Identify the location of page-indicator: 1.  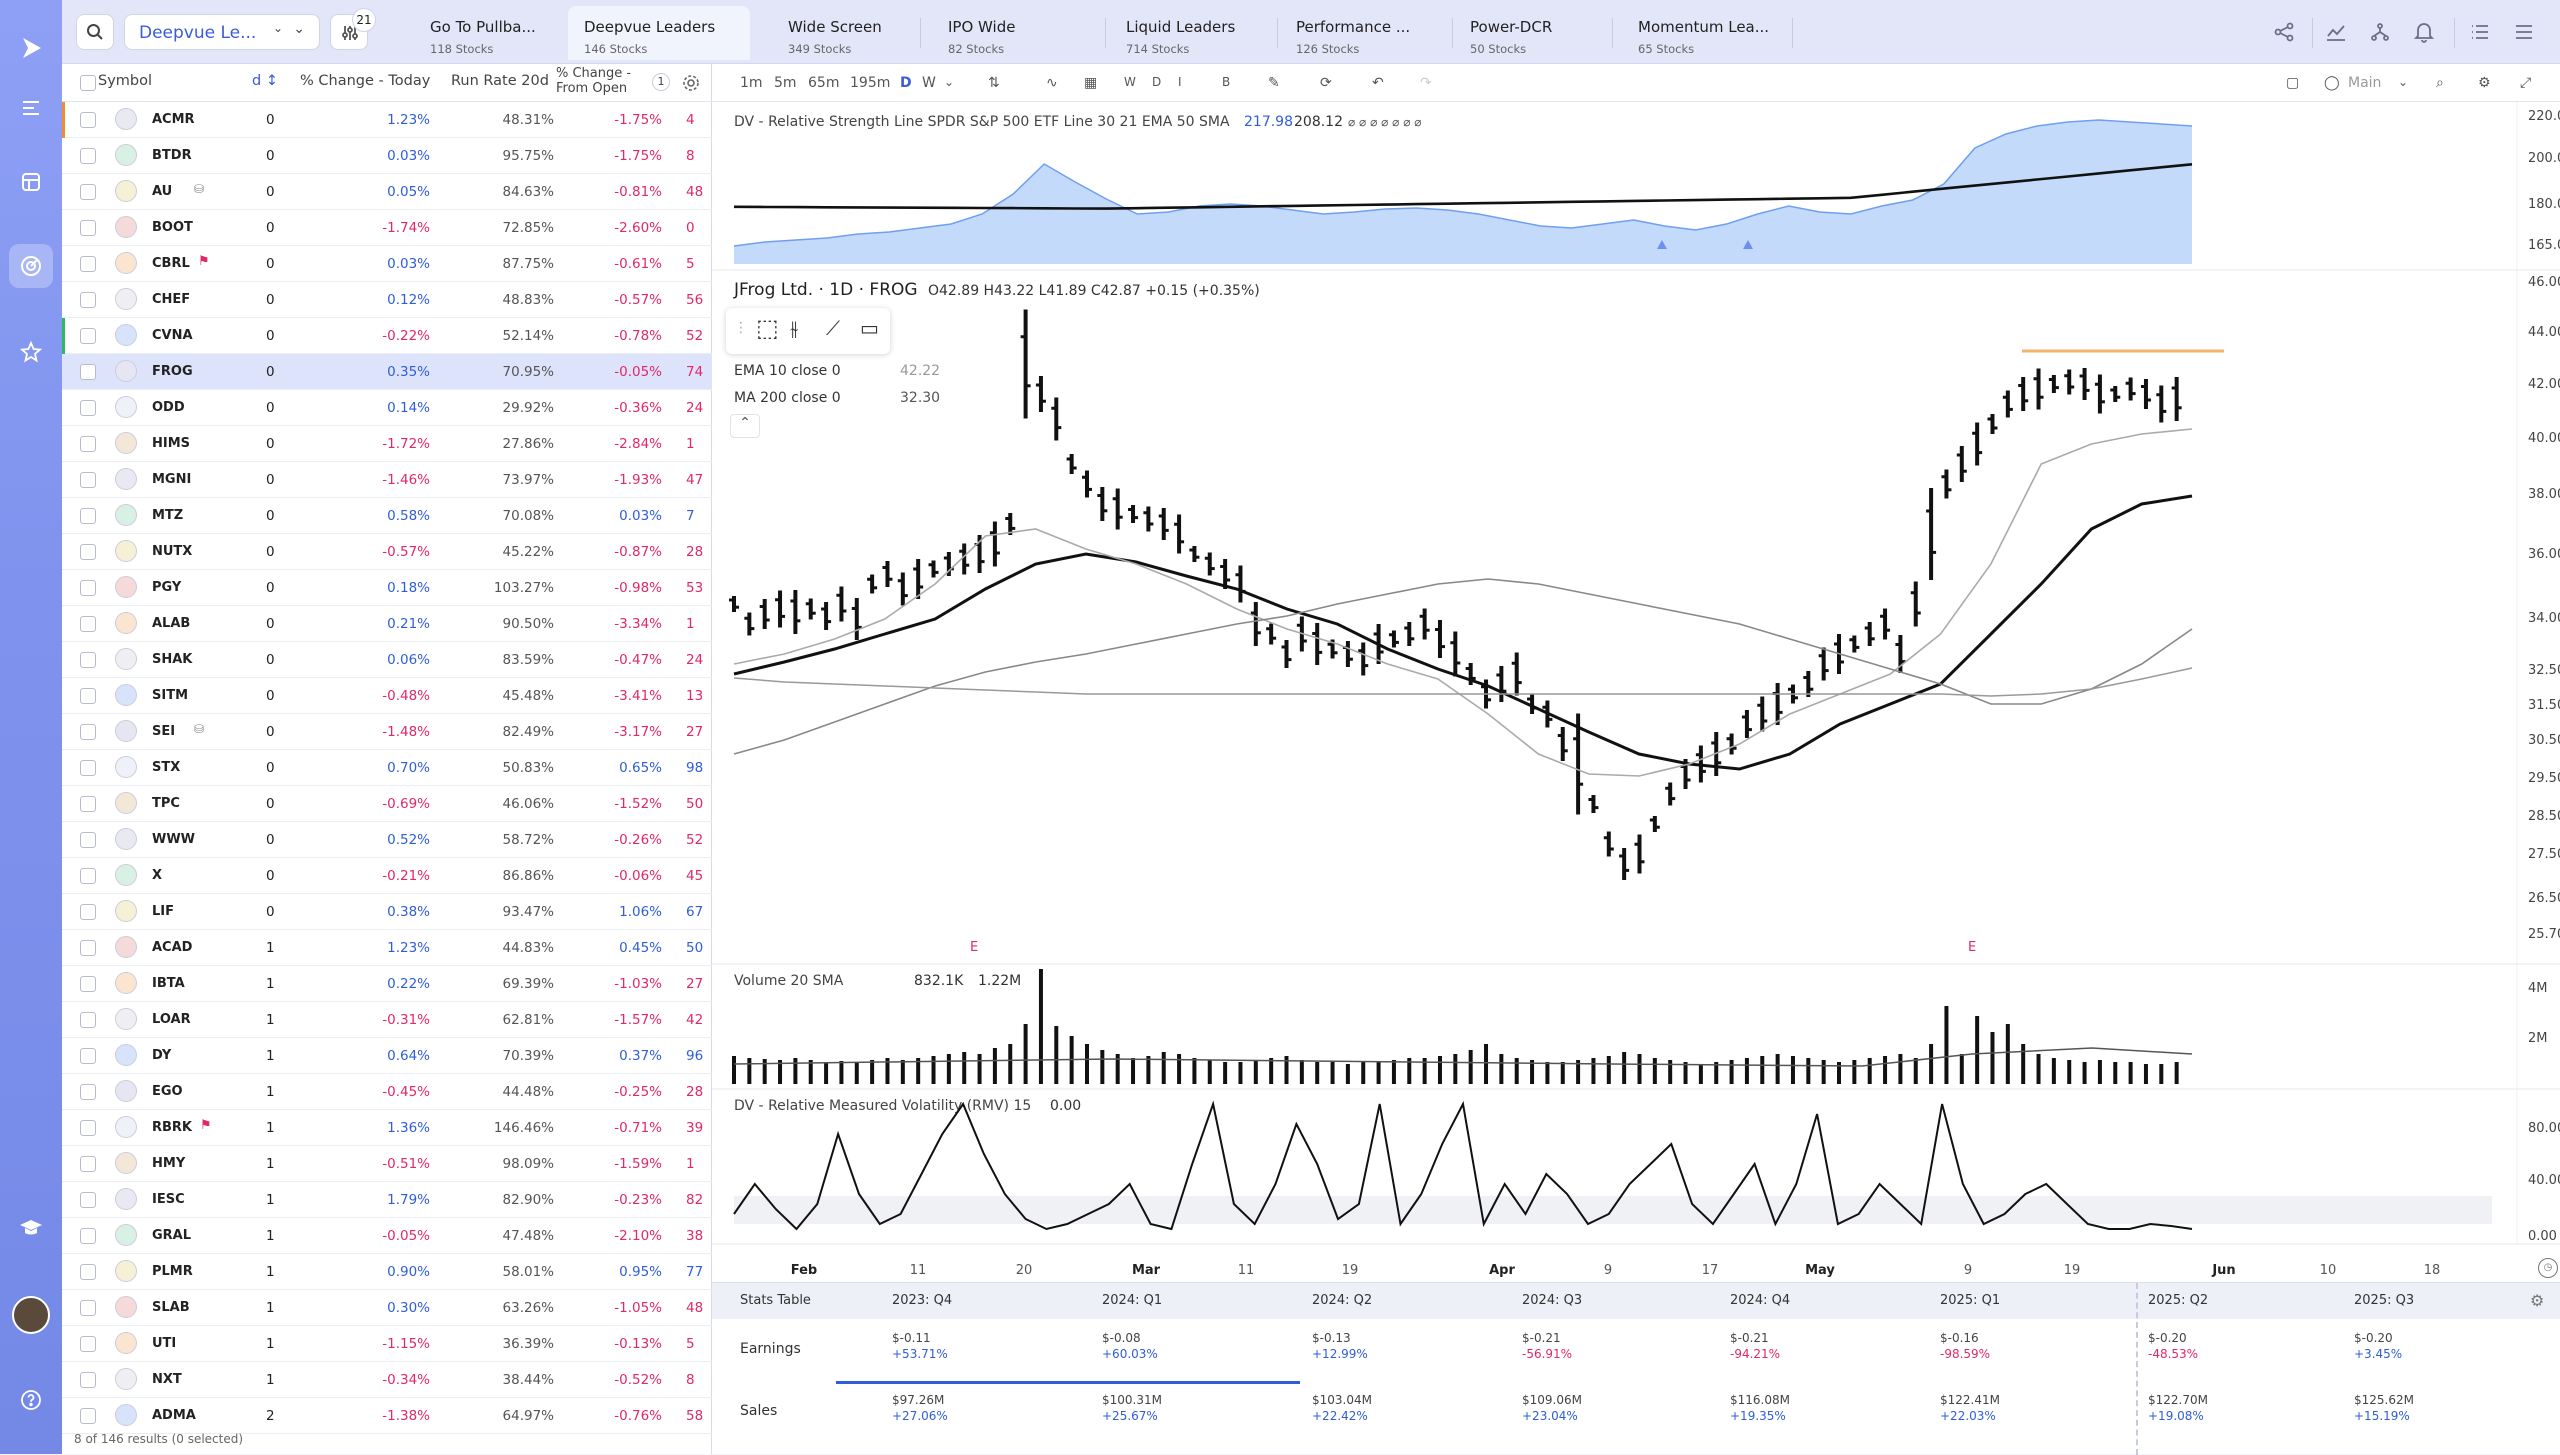
(661, 82).